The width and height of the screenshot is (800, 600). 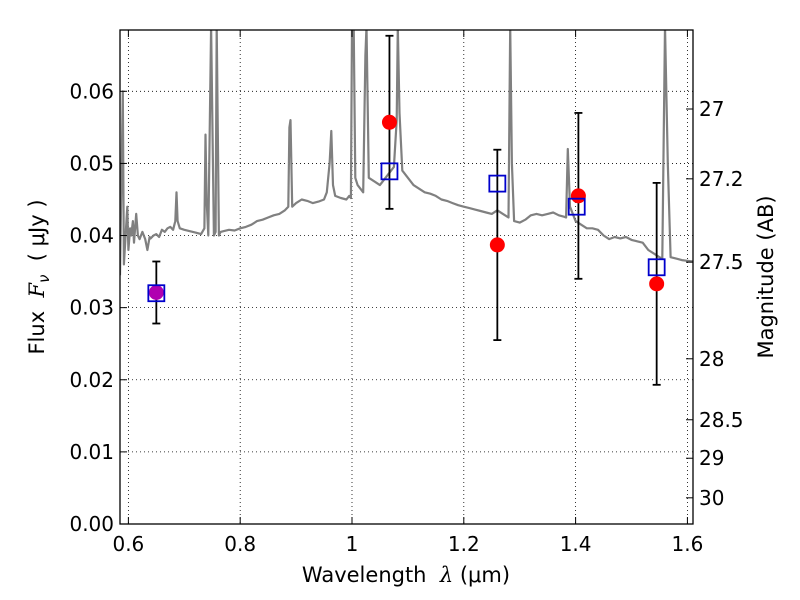 What do you see at coordinates (37, 326) in the screenshot?
I see `y-axis-label-prefix: Flux` at bounding box center [37, 326].